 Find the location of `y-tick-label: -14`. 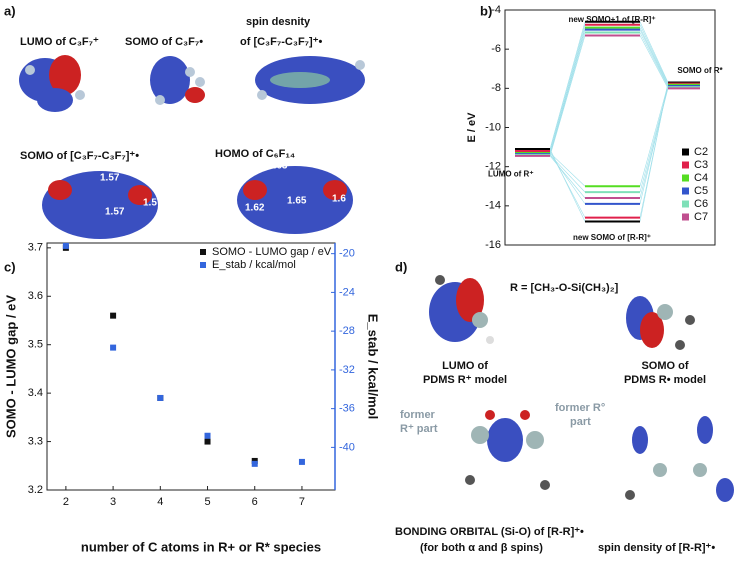

y-tick-label: -14 is located at coordinates (493, 206).